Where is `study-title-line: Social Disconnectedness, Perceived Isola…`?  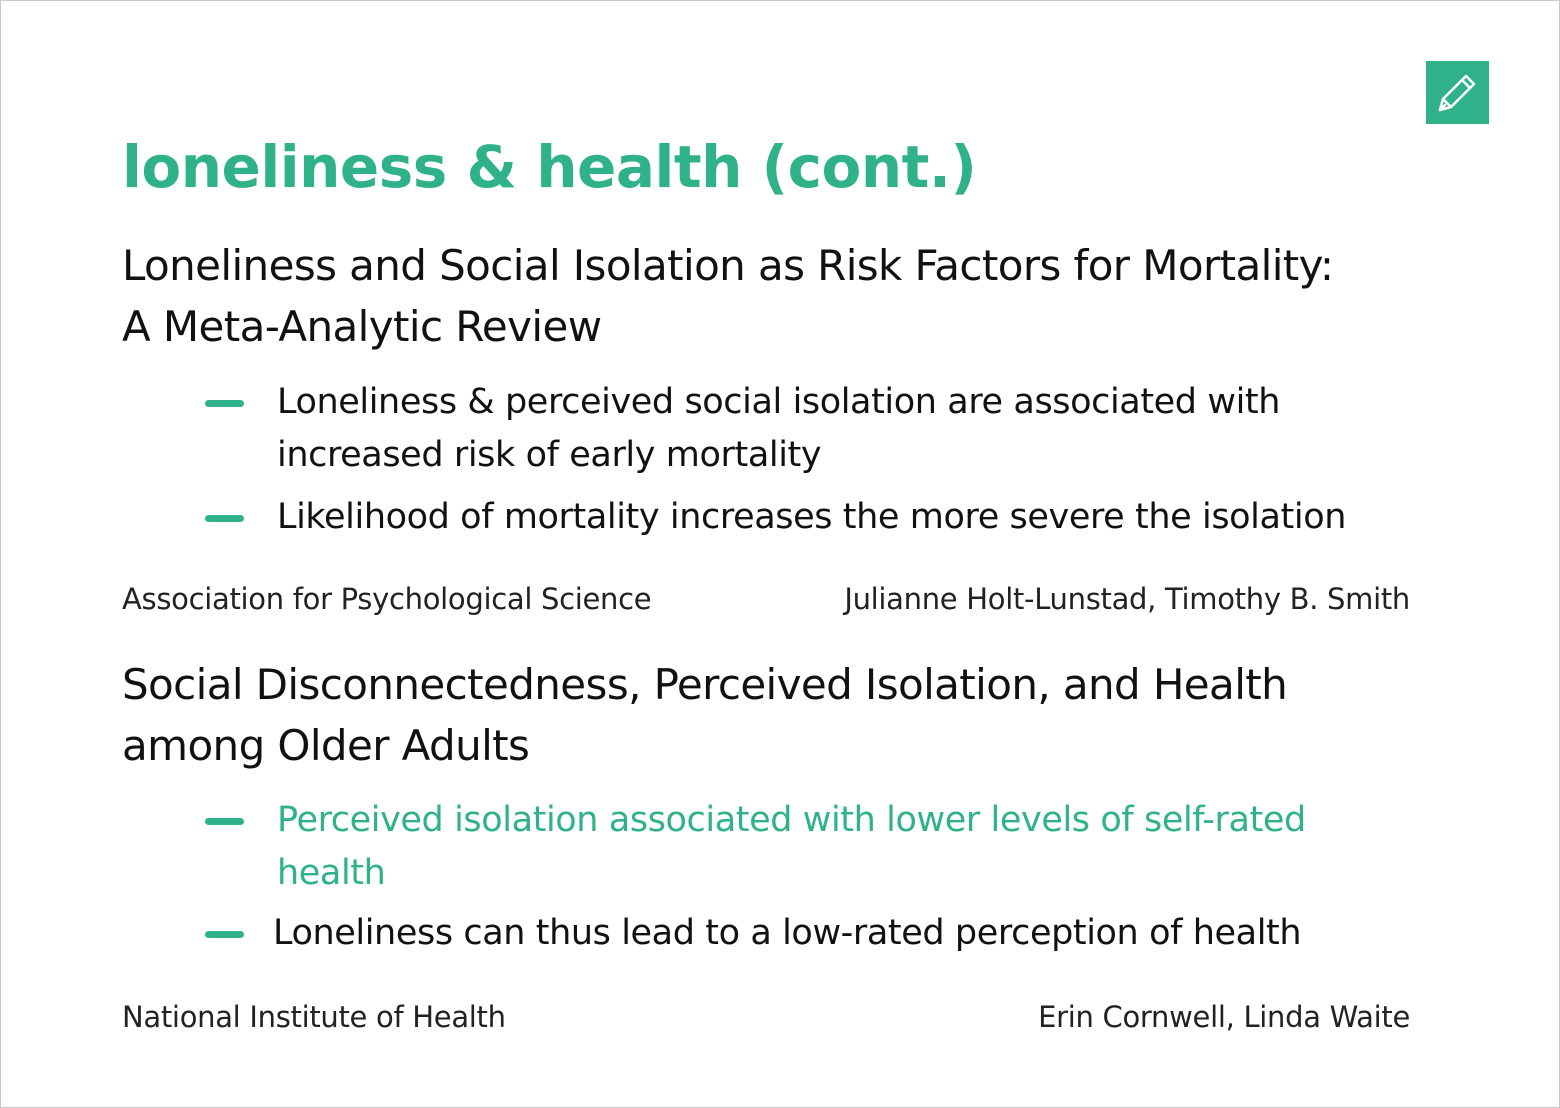 study-title-line: Social Disconnectedness, Perceived Isola… is located at coordinates (705, 684).